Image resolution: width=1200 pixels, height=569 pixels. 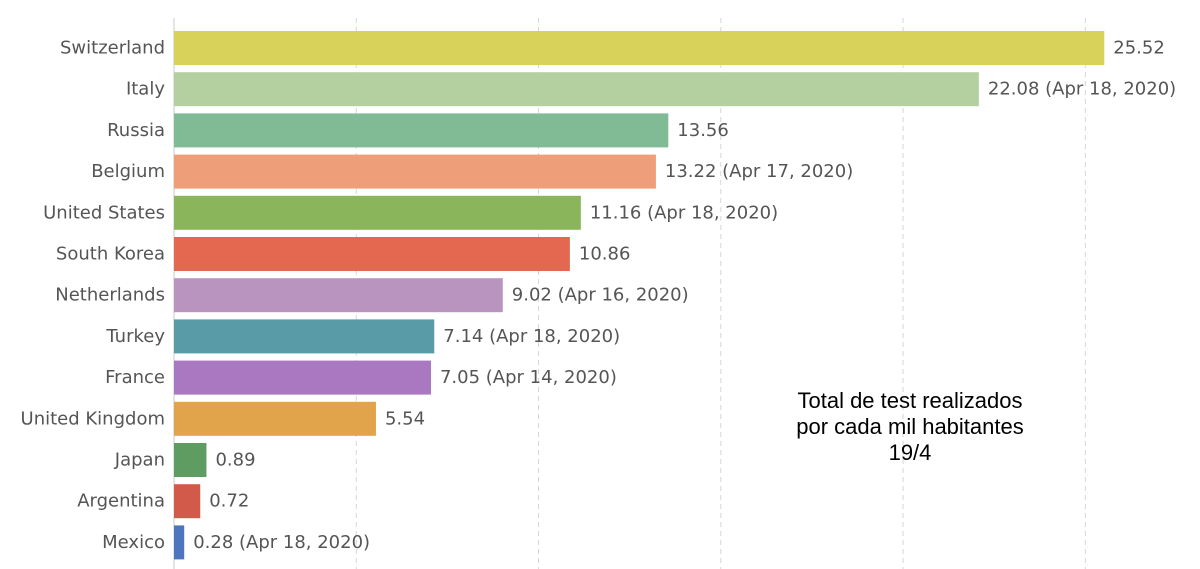 What do you see at coordinates (639, 48) in the screenshot?
I see `bar-switzerland` at bounding box center [639, 48].